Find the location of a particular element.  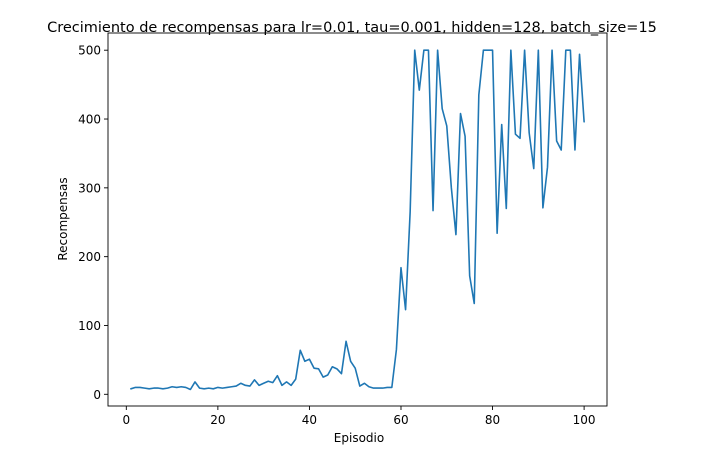

y-tick-label: 500 is located at coordinates (89, 51).